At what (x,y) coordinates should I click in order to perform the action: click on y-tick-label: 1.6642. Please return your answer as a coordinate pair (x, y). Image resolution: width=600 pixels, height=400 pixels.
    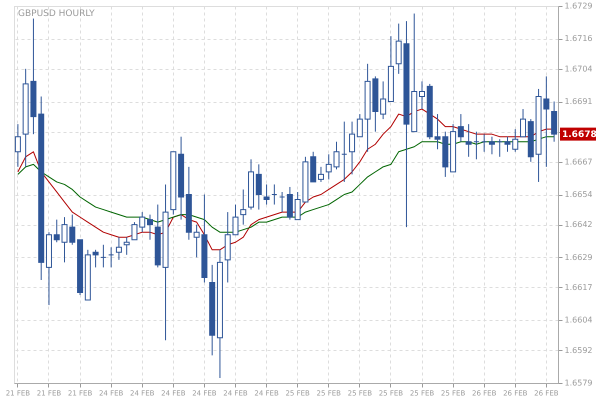
    Looking at the image, I should click on (578, 225).